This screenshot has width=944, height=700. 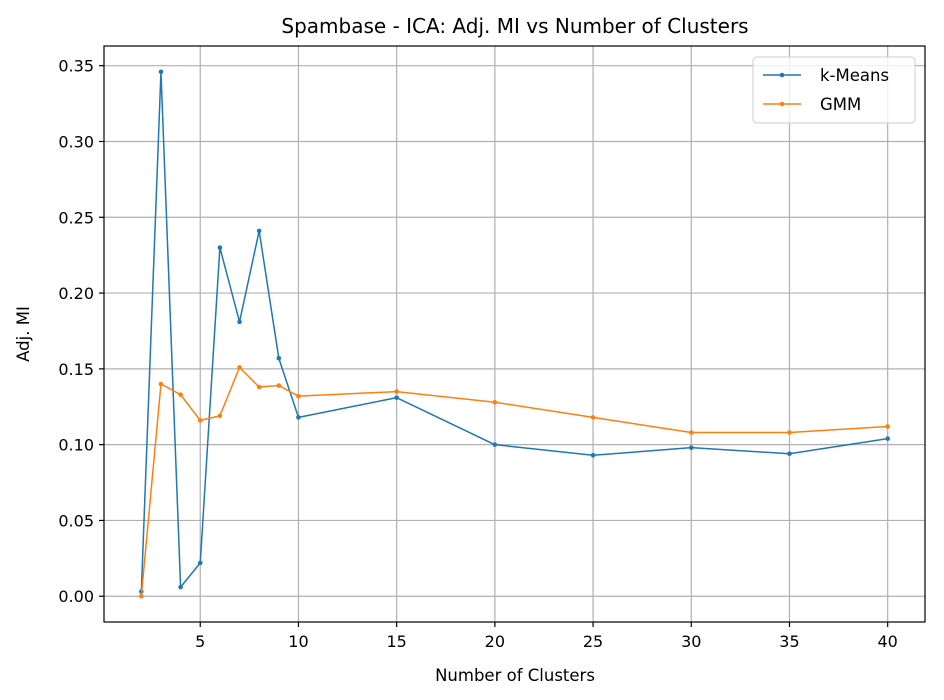 What do you see at coordinates (812, 104) in the screenshot?
I see `legend-item: GMM` at bounding box center [812, 104].